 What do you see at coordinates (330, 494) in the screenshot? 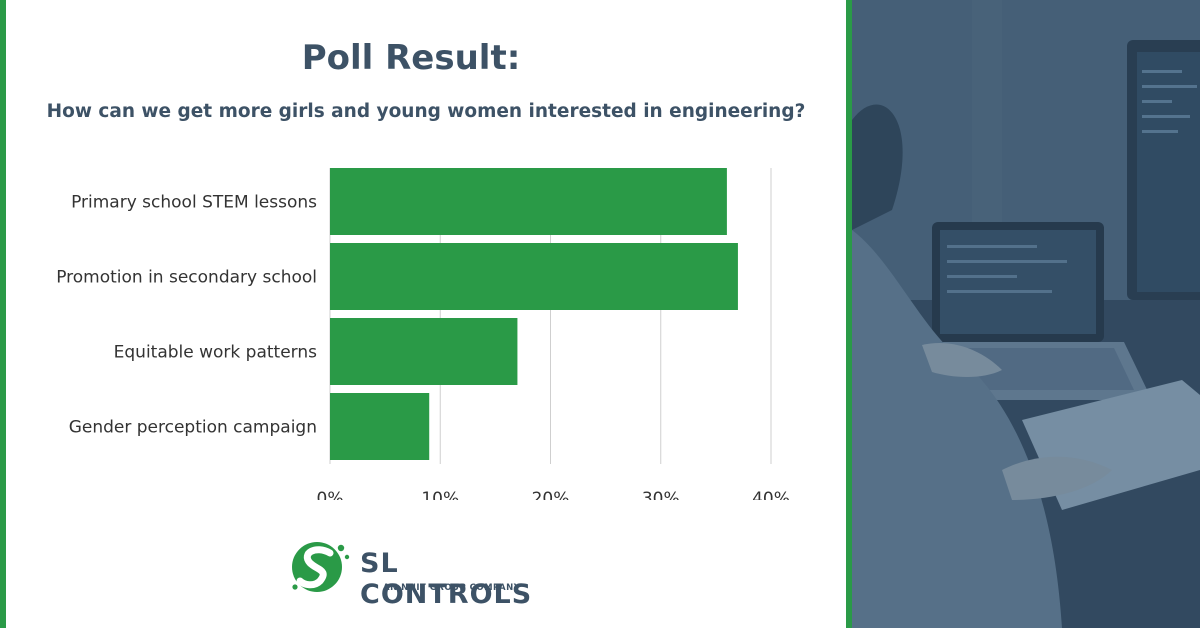
I see `tick-label-0: 0%` at bounding box center [330, 494].